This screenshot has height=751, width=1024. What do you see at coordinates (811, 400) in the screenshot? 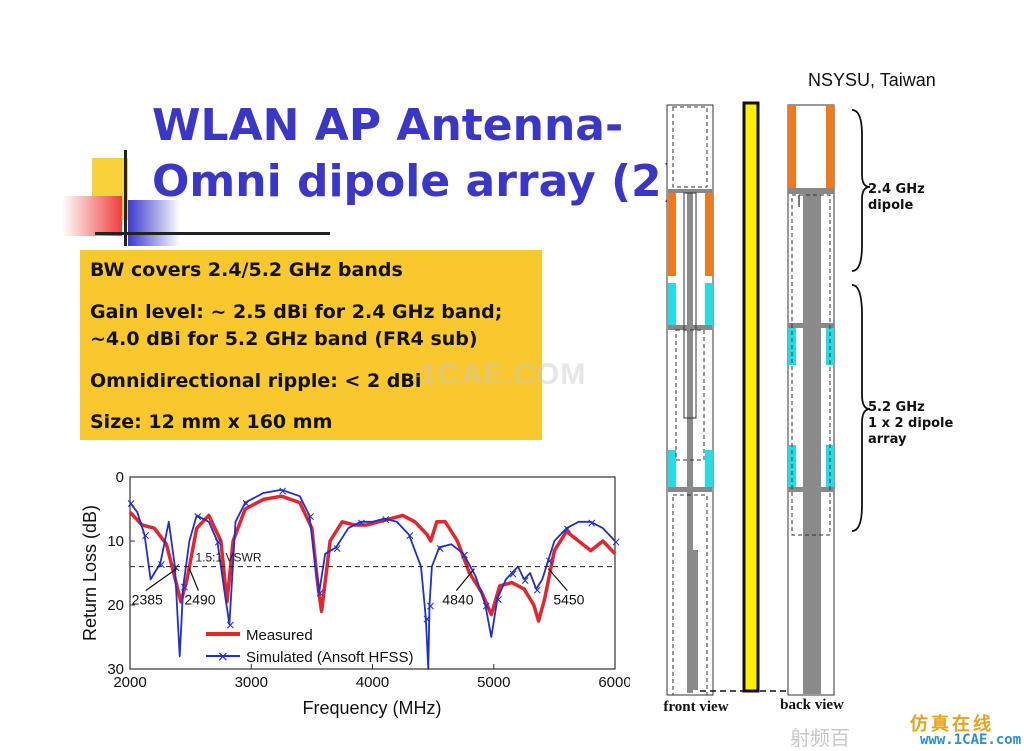
I see `back-view-drawing` at bounding box center [811, 400].